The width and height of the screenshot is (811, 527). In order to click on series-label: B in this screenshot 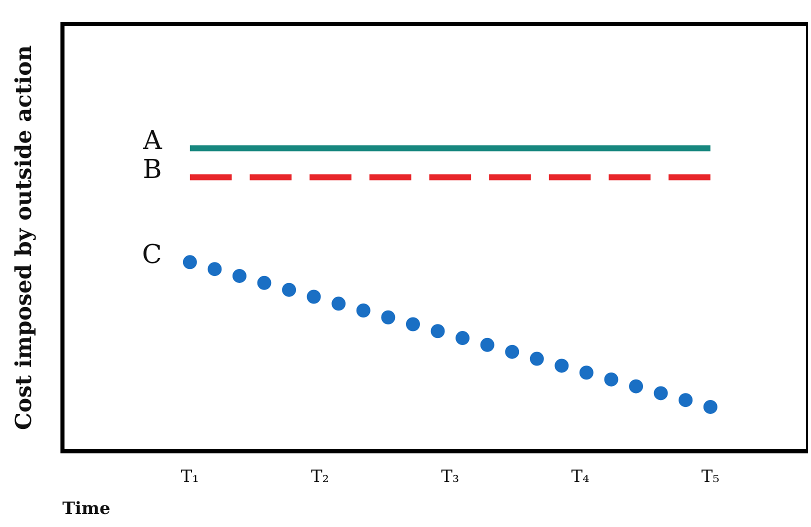, I will do `click(152, 170)`.